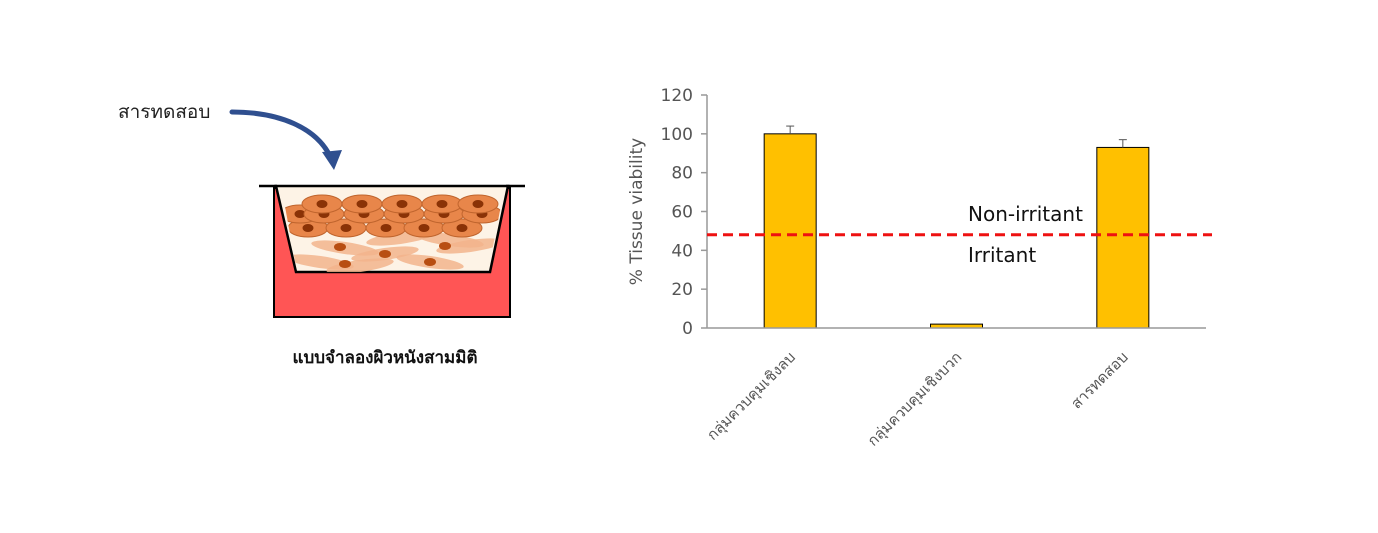 Image resolution: width=1378 pixels, height=533 pixels. What do you see at coordinates (677, 96) in the screenshot?
I see `y-tick-label: 120` at bounding box center [677, 96].